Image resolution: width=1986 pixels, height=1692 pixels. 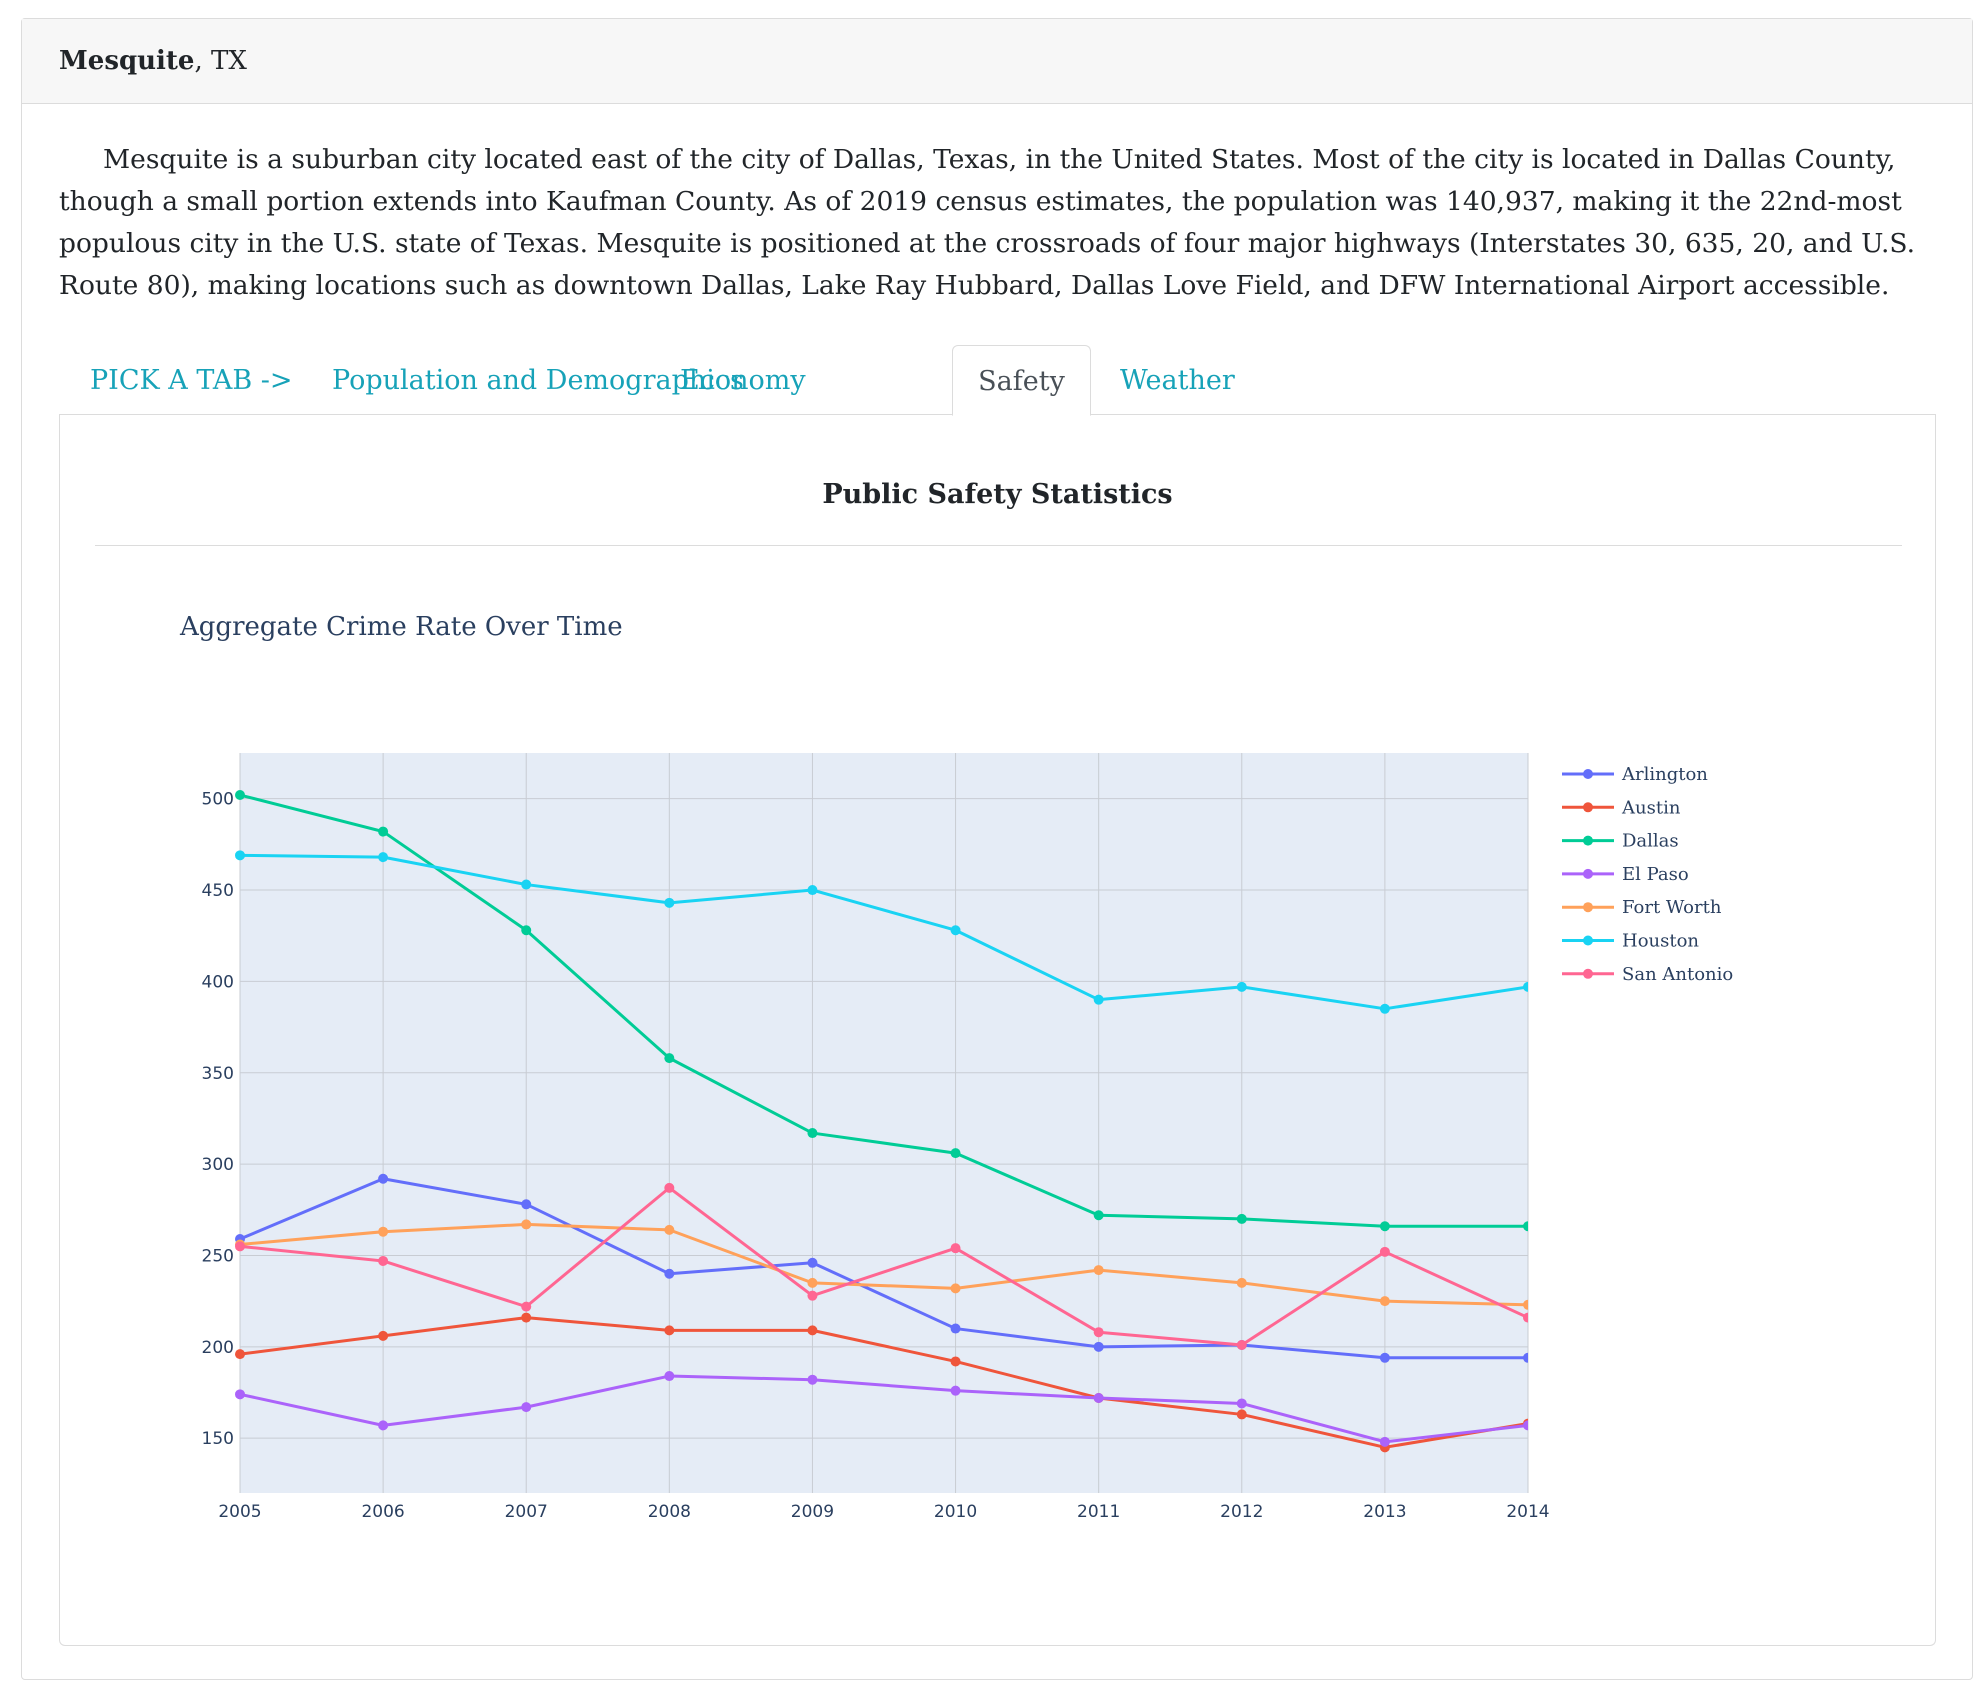 What do you see at coordinates (239, 1512) in the screenshot?
I see `x-tick-label: 2005` at bounding box center [239, 1512].